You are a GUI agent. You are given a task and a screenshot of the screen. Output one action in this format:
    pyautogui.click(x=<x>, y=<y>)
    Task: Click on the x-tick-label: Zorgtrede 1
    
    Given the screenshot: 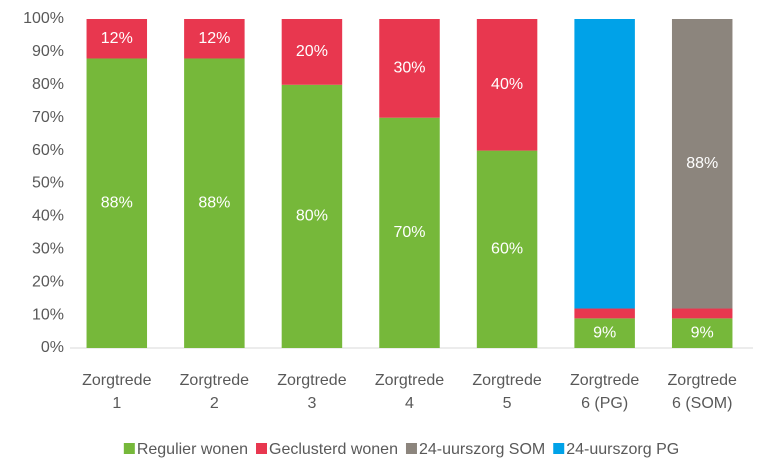 What is the action you would take?
    pyautogui.click(x=116, y=392)
    